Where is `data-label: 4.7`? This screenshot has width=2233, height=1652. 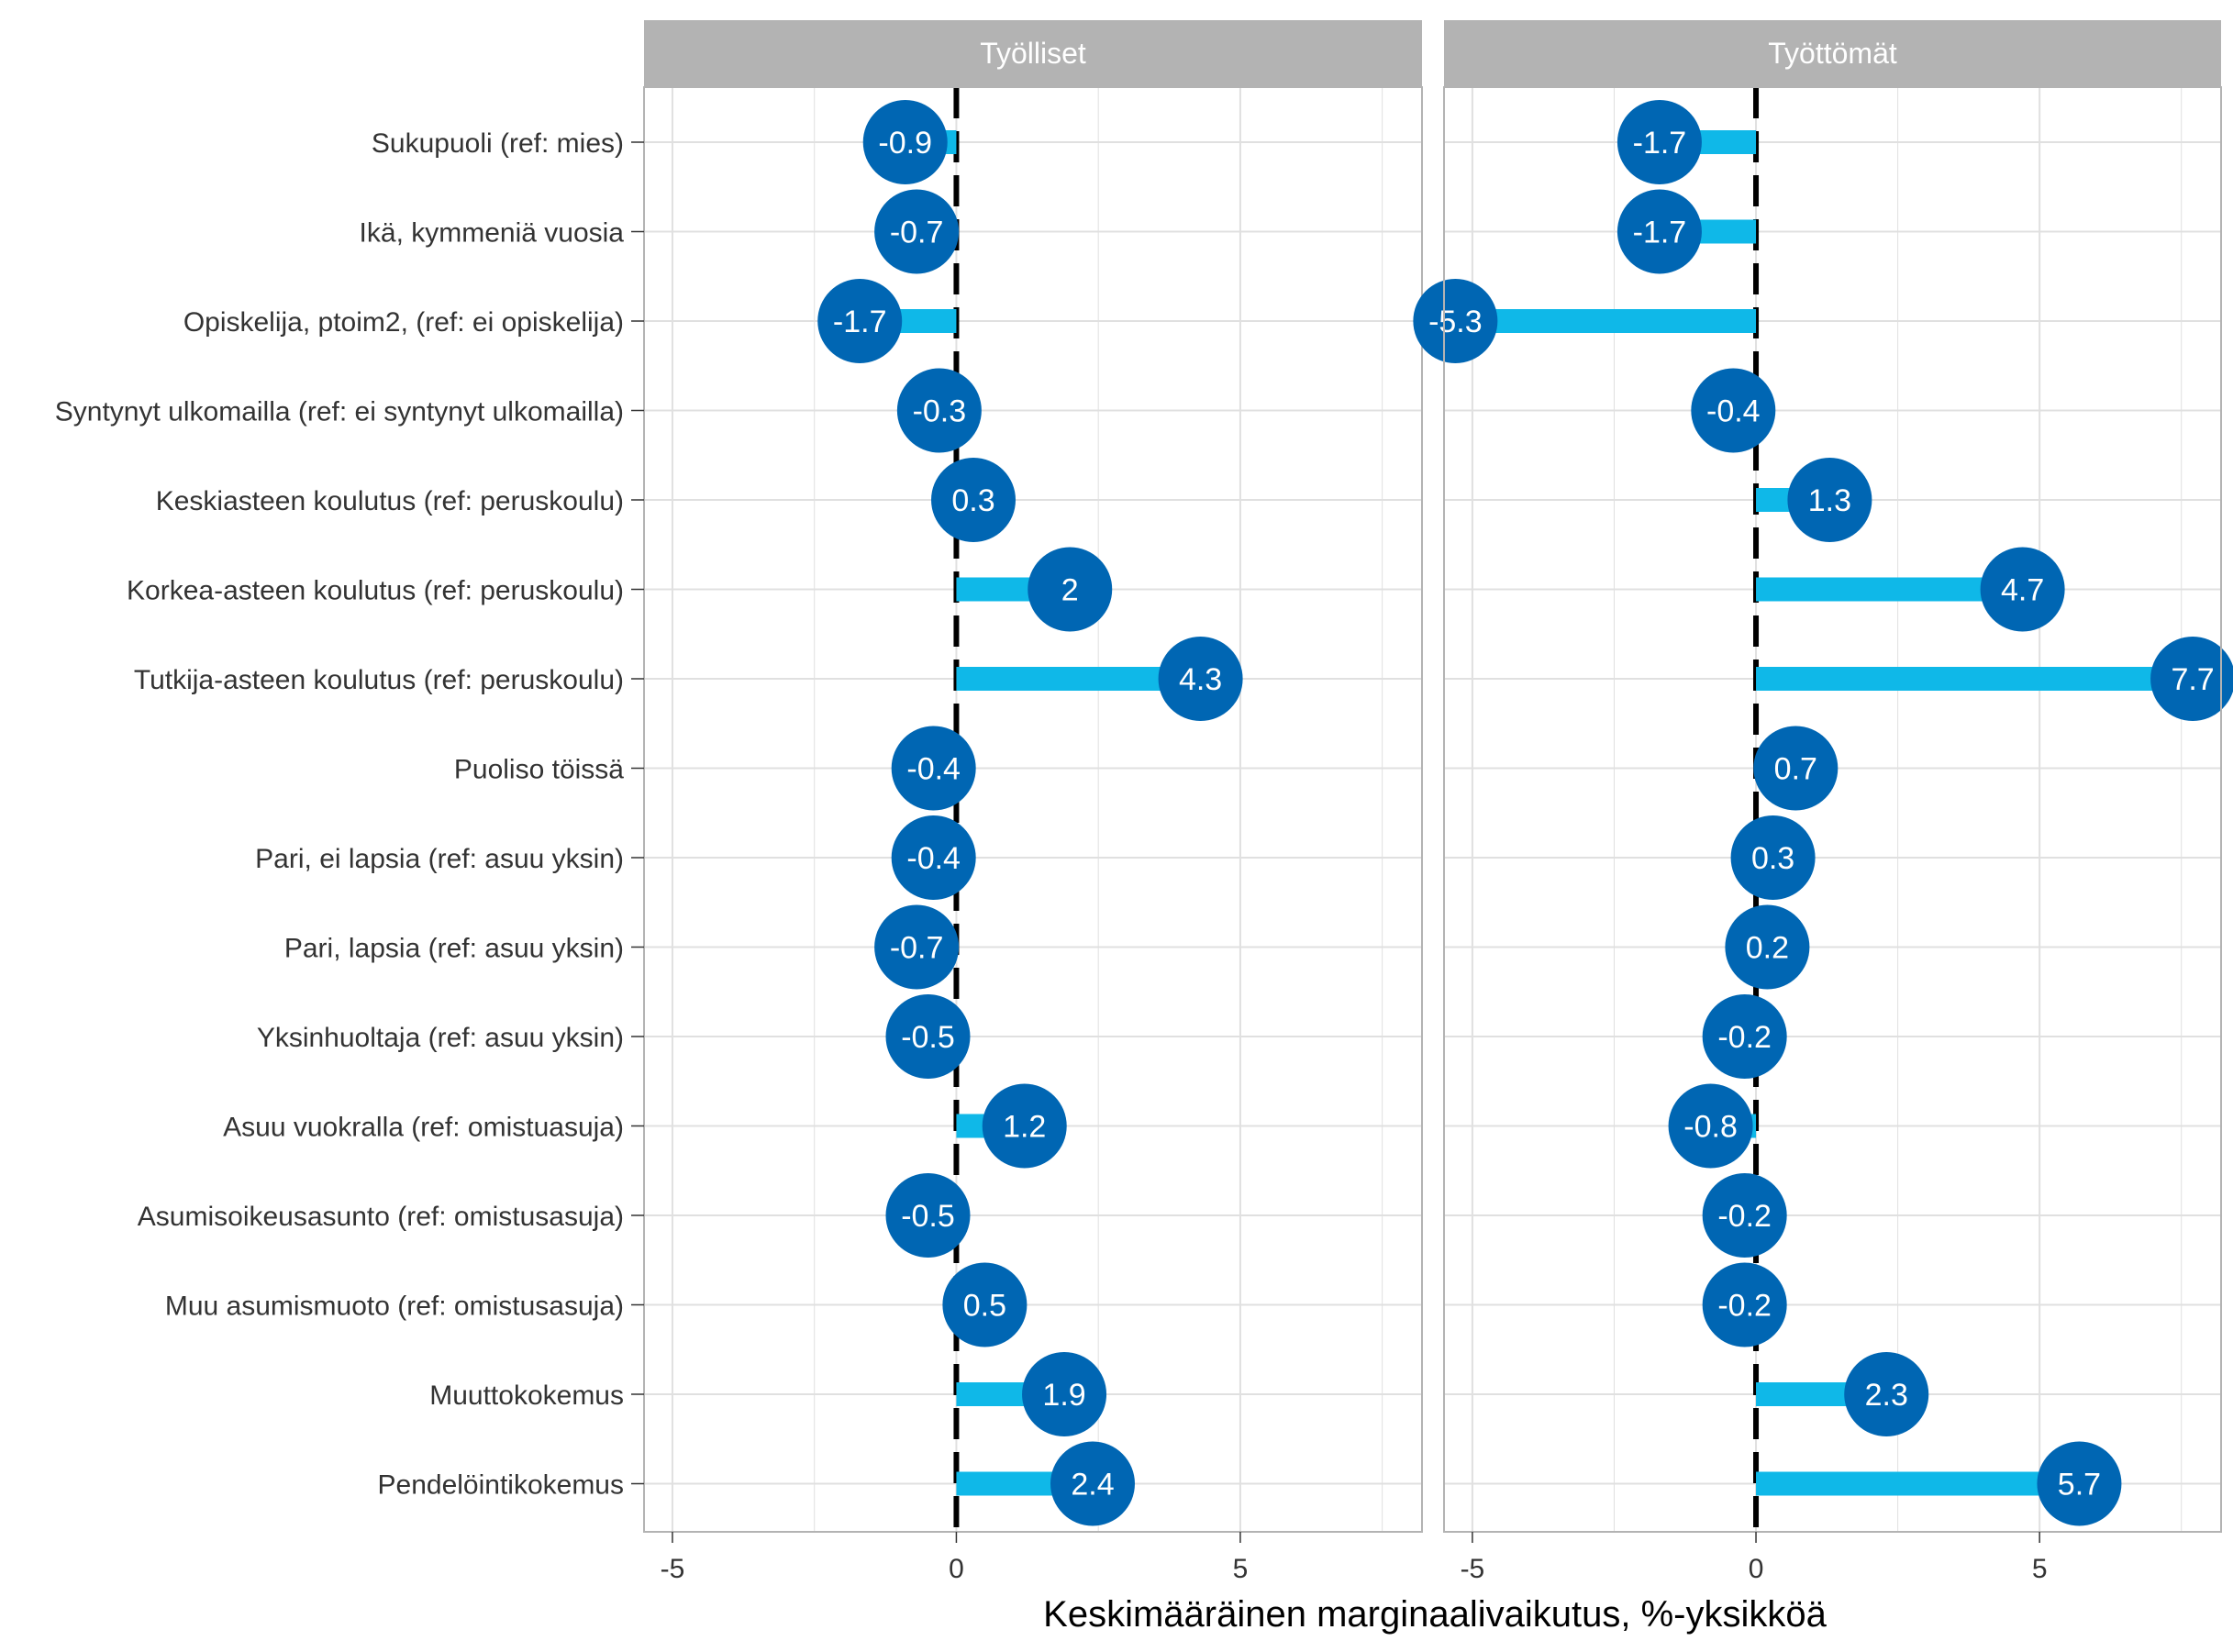 data-label: 4.7 is located at coordinates (2022, 591).